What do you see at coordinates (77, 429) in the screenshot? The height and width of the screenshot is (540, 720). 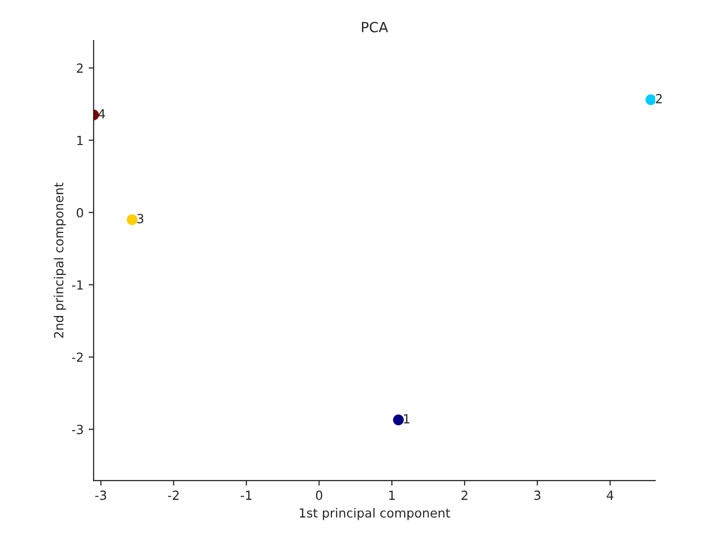 I see `y-tick-label: -3` at bounding box center [77, 429].